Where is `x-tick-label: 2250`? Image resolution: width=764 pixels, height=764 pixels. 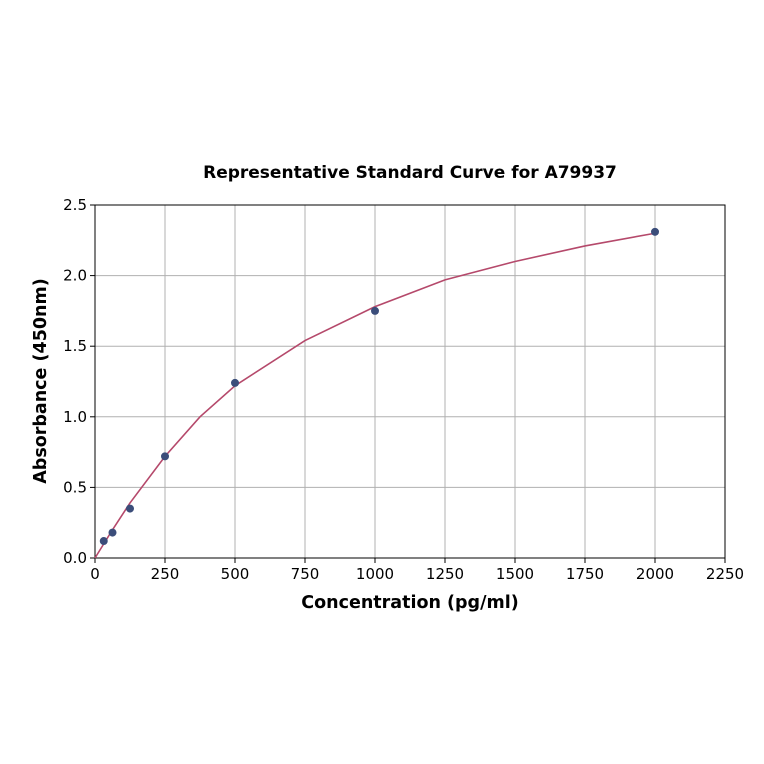 x-tick-label: 2250 is located at coordinates (725, 574).